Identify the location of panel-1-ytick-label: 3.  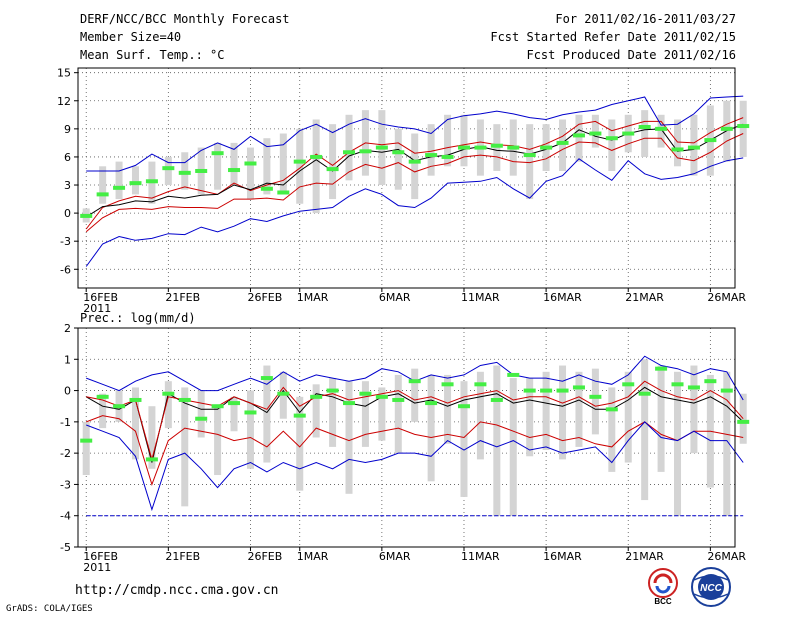
(67, 185).